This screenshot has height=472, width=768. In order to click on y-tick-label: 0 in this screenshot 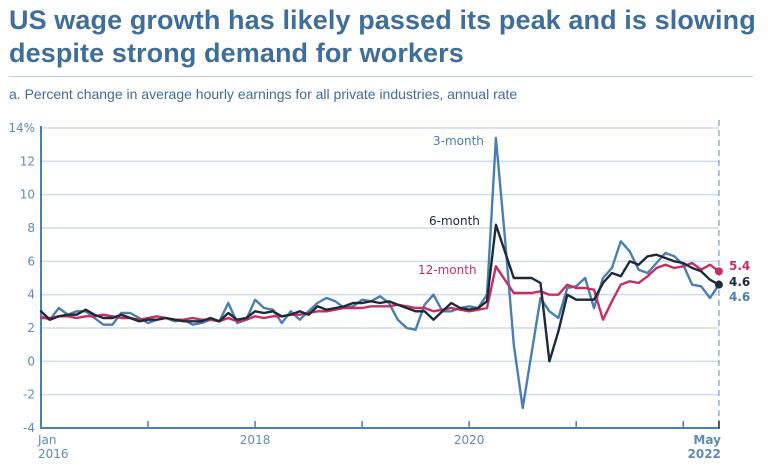, I will do `click(31, 361)`.